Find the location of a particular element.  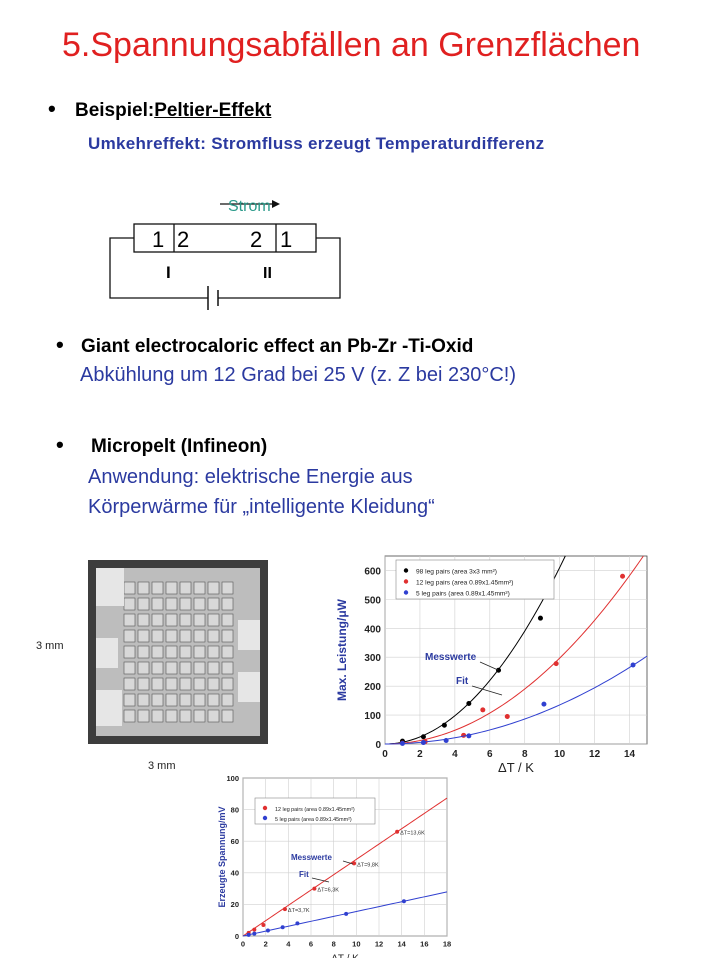

y-axis-label: Max. Leistung/μW is located at coordinates (342, 649).